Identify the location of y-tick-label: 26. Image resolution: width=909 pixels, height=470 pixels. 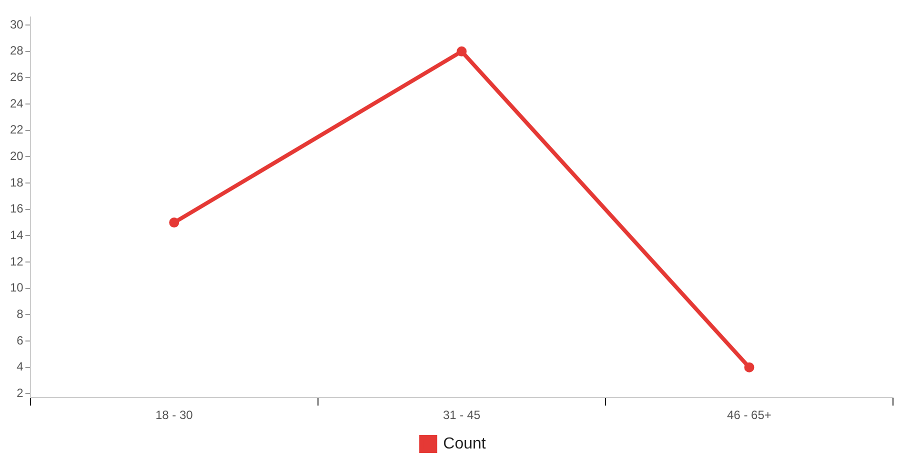
(17, 77).